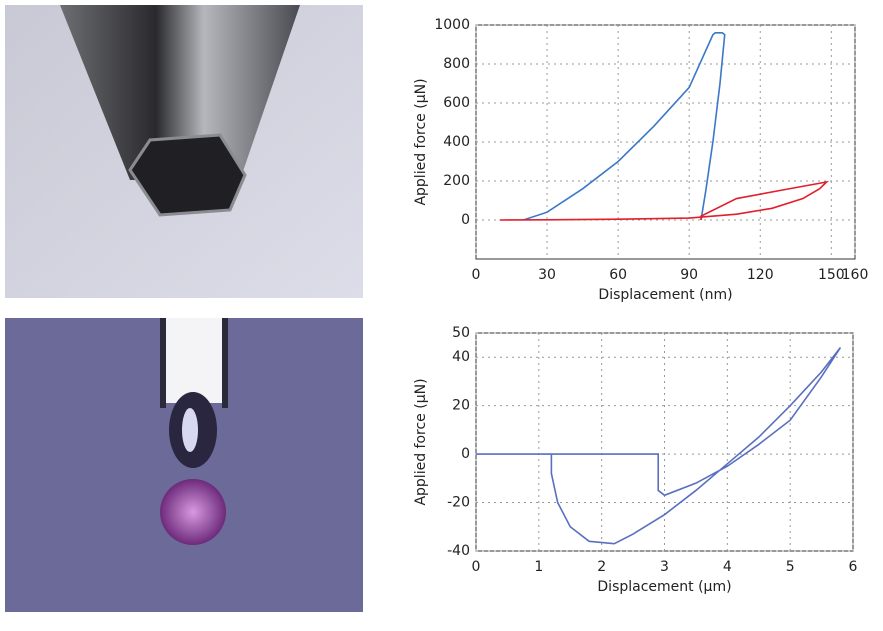 The width and height of the screenshot is (883, 631). I want to click on y-tick-label: 20, so click(461, 406).